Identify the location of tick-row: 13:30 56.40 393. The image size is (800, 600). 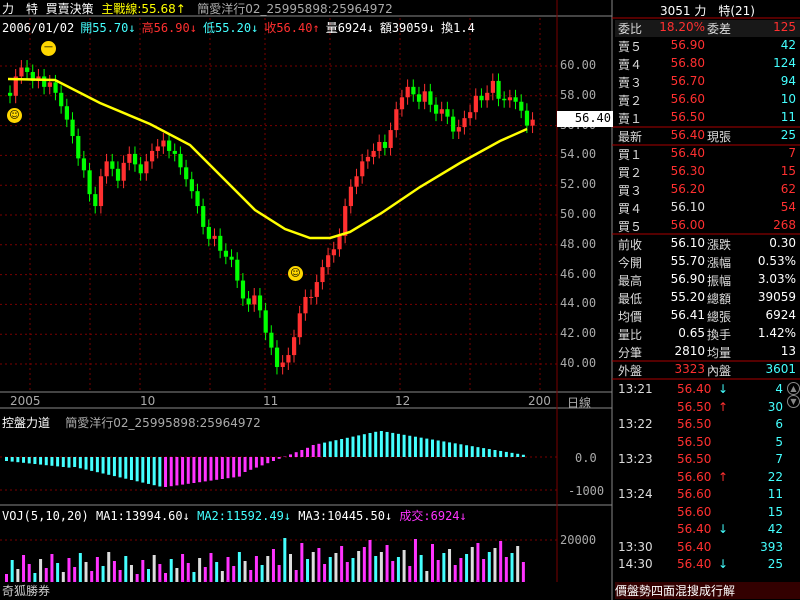
(707, 548).